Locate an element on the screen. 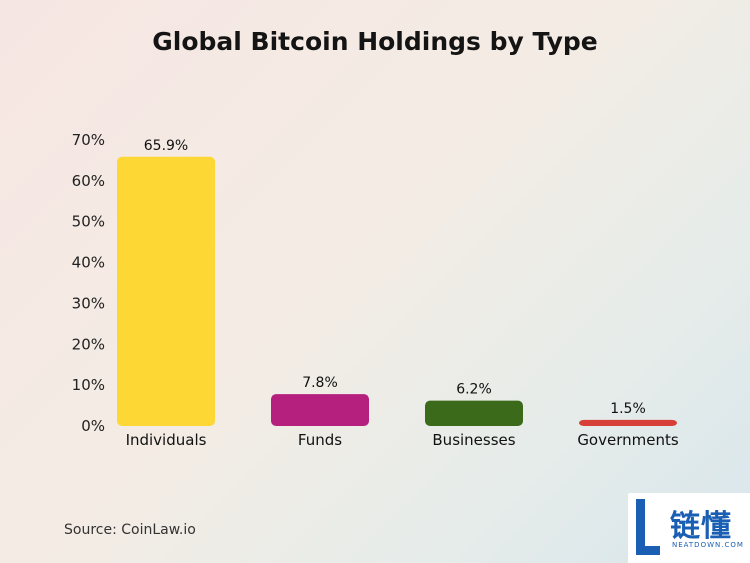 This screenshot has height=563, width=750. bar-businesses is located at coordinates (474, 413).